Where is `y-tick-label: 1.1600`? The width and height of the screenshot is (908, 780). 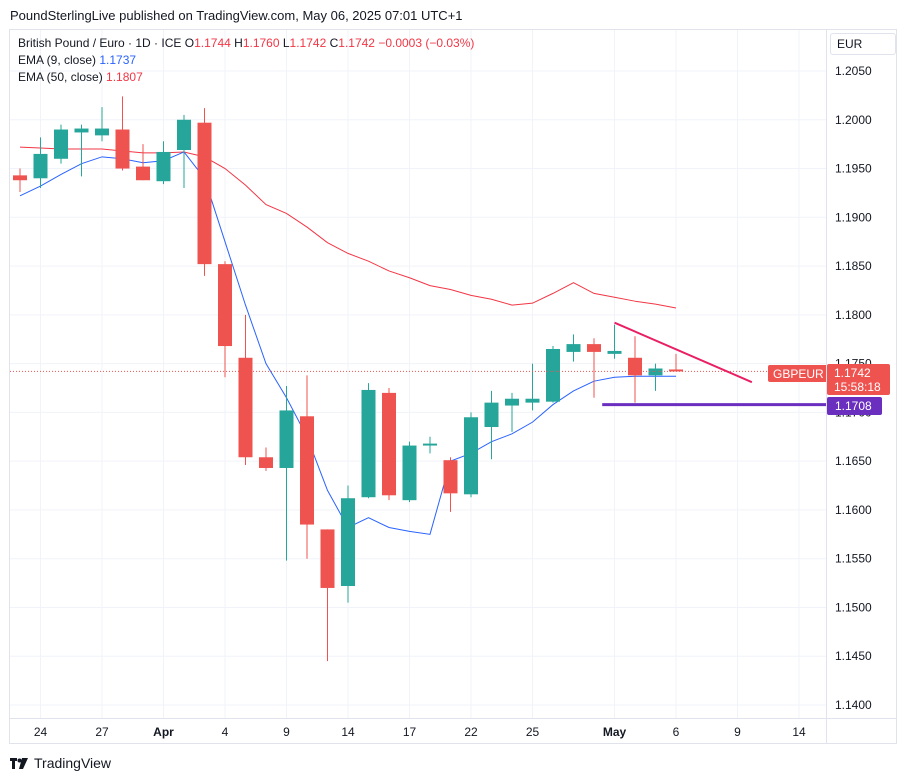
y-tick-label: 1.1600 is located at coordinates (853, 510).